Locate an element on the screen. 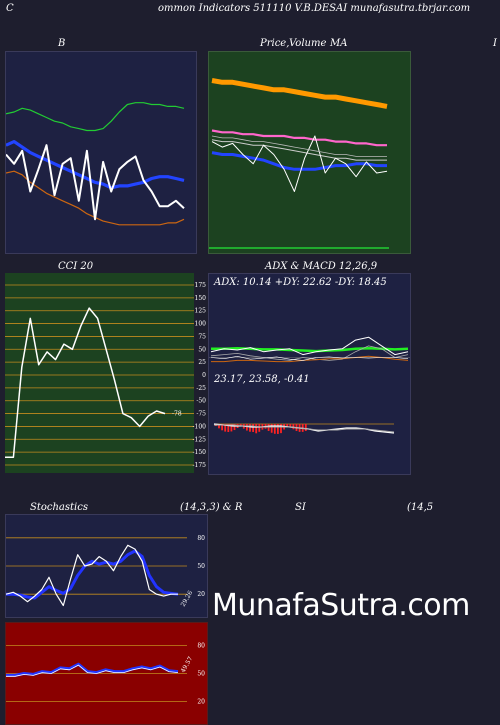 This screenshot has height=725, width=500. bollinger-chart is located at coordinates (95, 164).